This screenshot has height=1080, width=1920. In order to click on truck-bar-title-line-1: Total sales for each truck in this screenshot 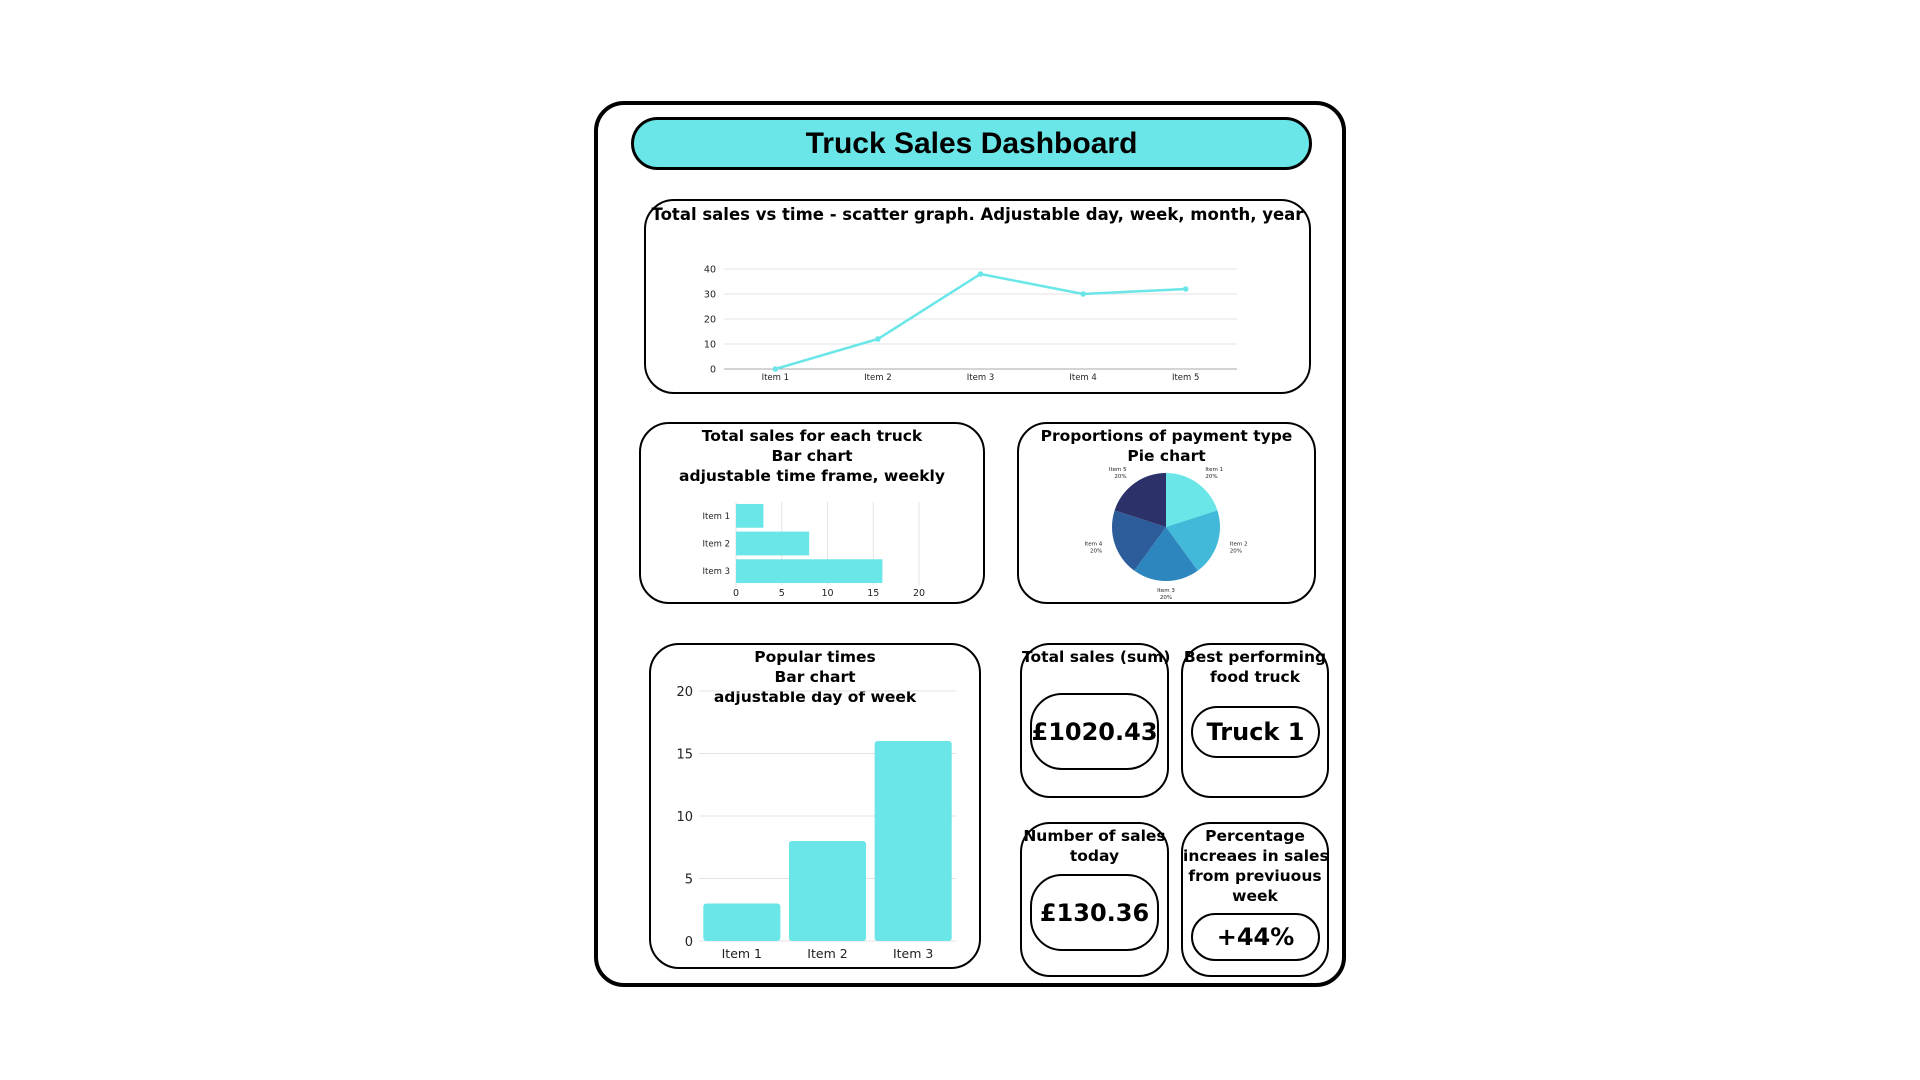, I will do `click(812, 436)`.